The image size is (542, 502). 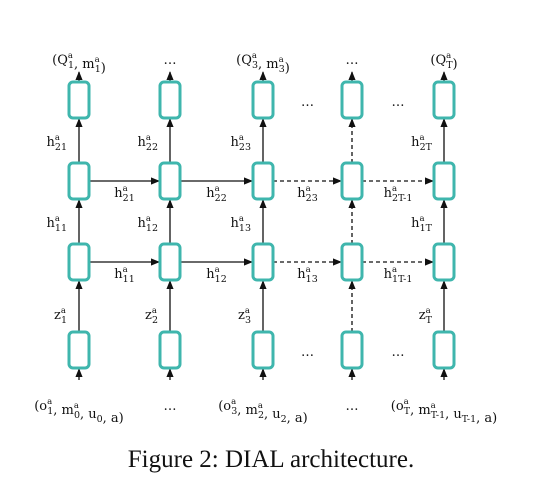 What do you see at coordinates (241, 138) in the screenshot?
I see `vlabel-top-col2-sup: a` at bounding box center [241, 138].